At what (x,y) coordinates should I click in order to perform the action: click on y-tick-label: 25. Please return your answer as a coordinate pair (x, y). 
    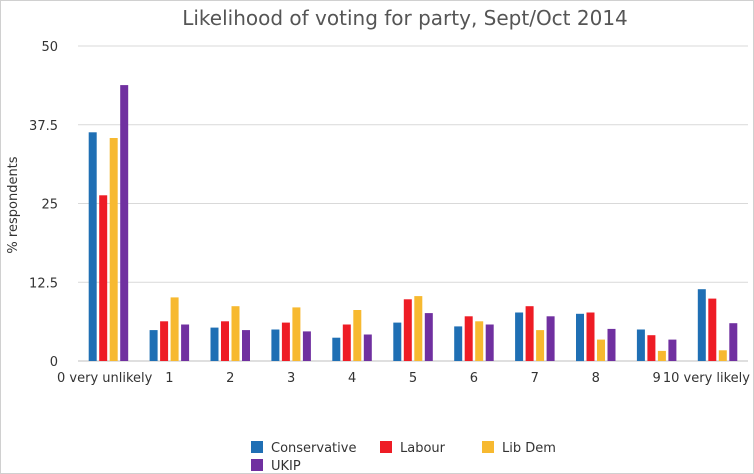
    Looking at the image, I should click on (49, 205).